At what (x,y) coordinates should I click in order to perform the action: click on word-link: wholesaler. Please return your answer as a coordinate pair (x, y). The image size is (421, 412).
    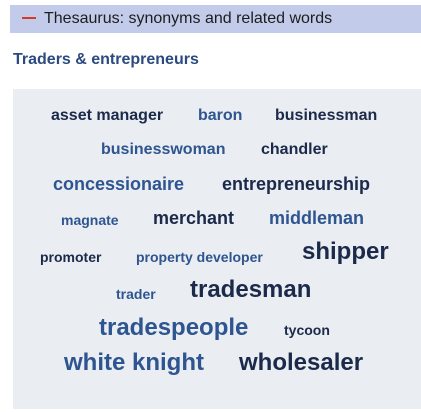
    Looking at the image, I should click on (301, 362).